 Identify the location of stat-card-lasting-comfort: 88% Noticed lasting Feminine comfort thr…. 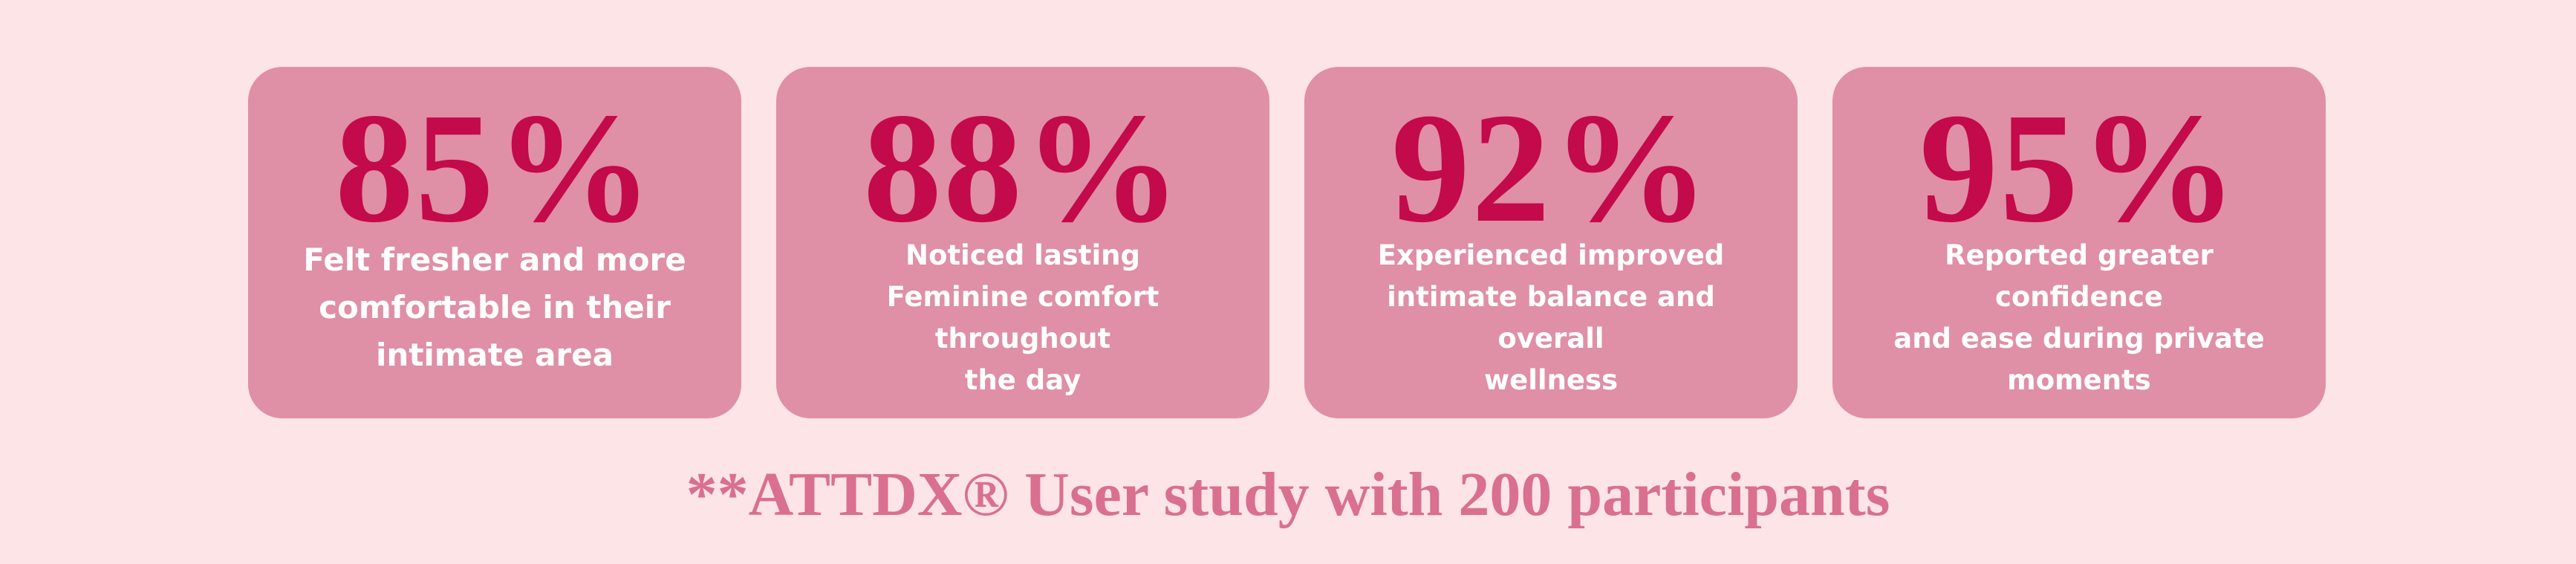
(1022, 242).